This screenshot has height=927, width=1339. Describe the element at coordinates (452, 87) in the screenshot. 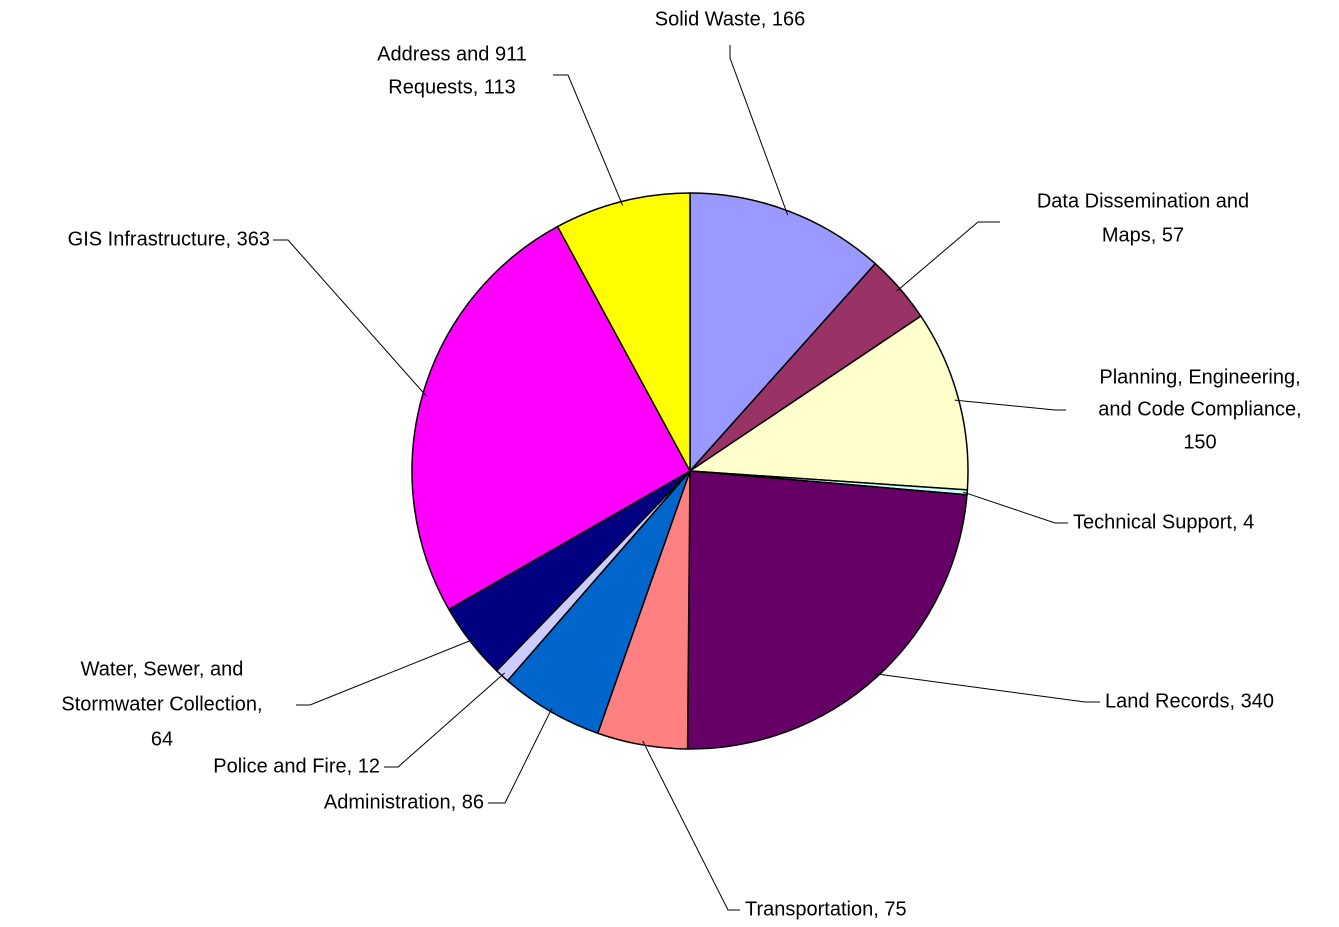

I see `data-label: Requests, 113` at that location.